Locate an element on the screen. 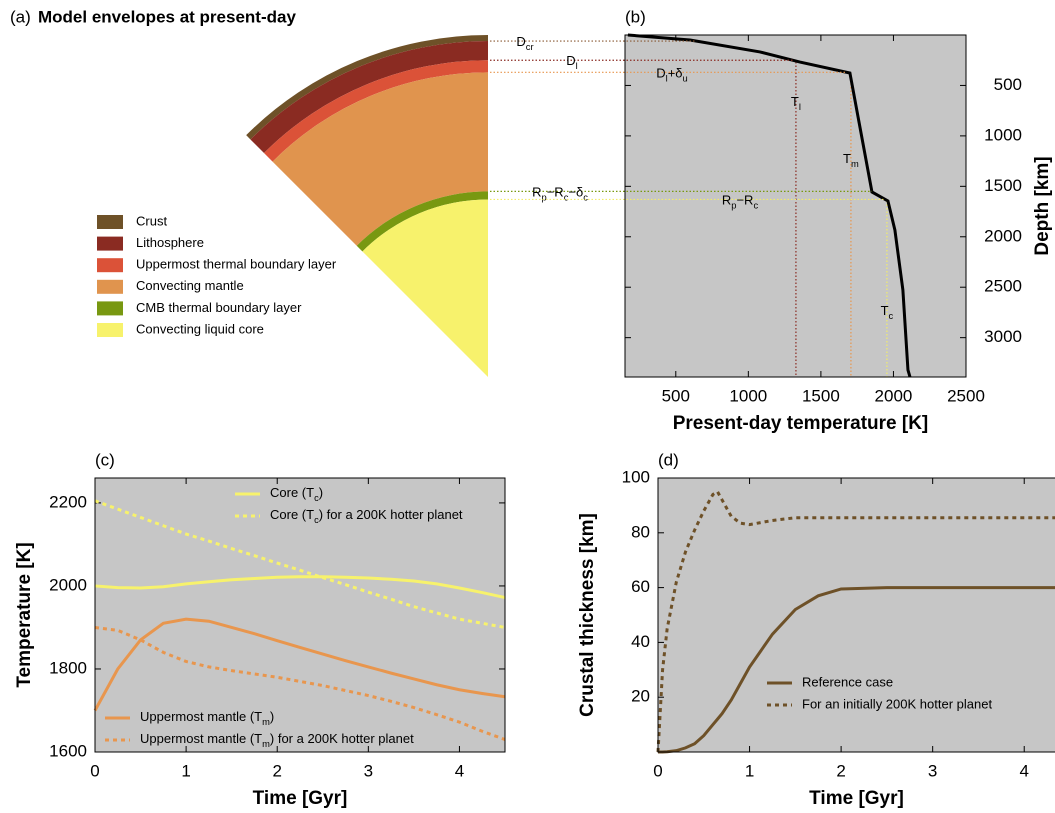 This screenshot has width=1055, height=813. y-tick-label: 1600 is located at coordinates (68, 750).